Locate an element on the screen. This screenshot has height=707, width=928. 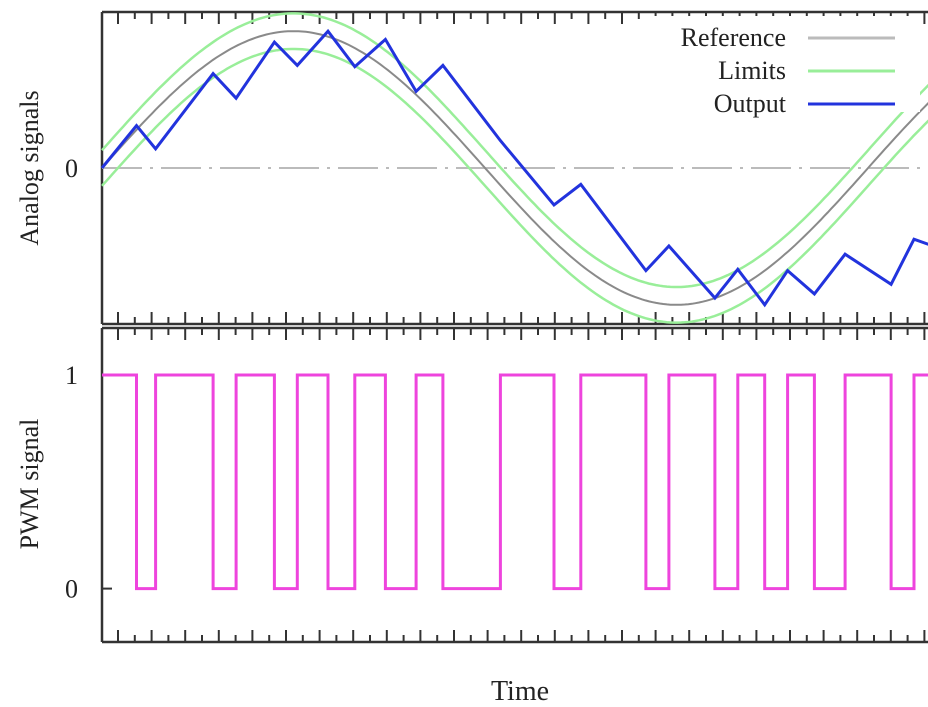
legend-label-limits: Limits is located at coordinates (752, 70).